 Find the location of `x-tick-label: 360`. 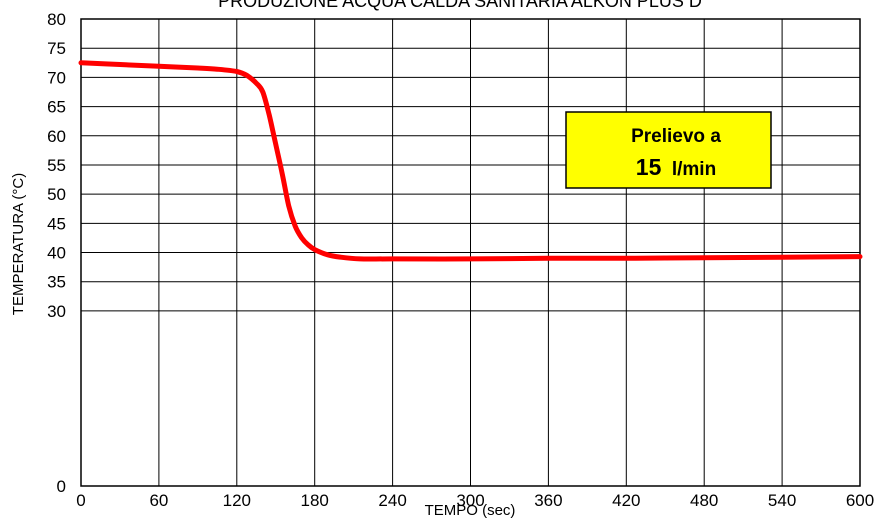

x-tick-label: 360 is located at coordinates (548, 500).